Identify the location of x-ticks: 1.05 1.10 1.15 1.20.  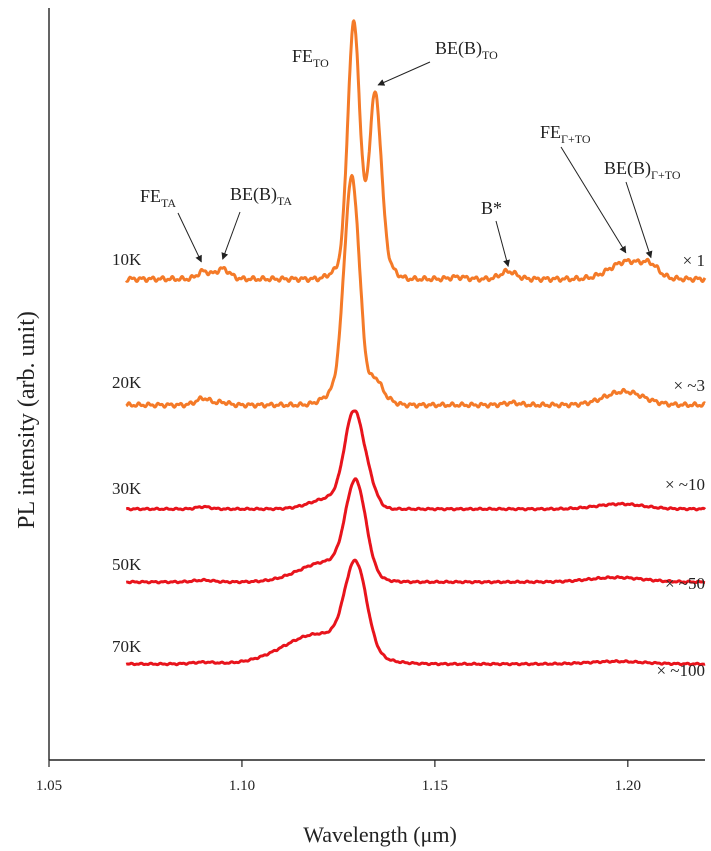
(338, 777).